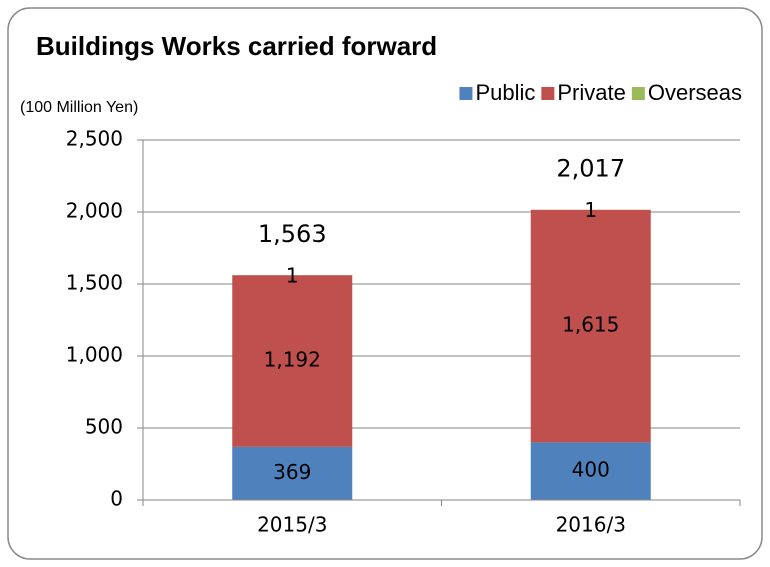  What do you see at coordinates (104, 427) in the screenshot?
I see `y-tick-label: 500` at bounding box center [104, 427].